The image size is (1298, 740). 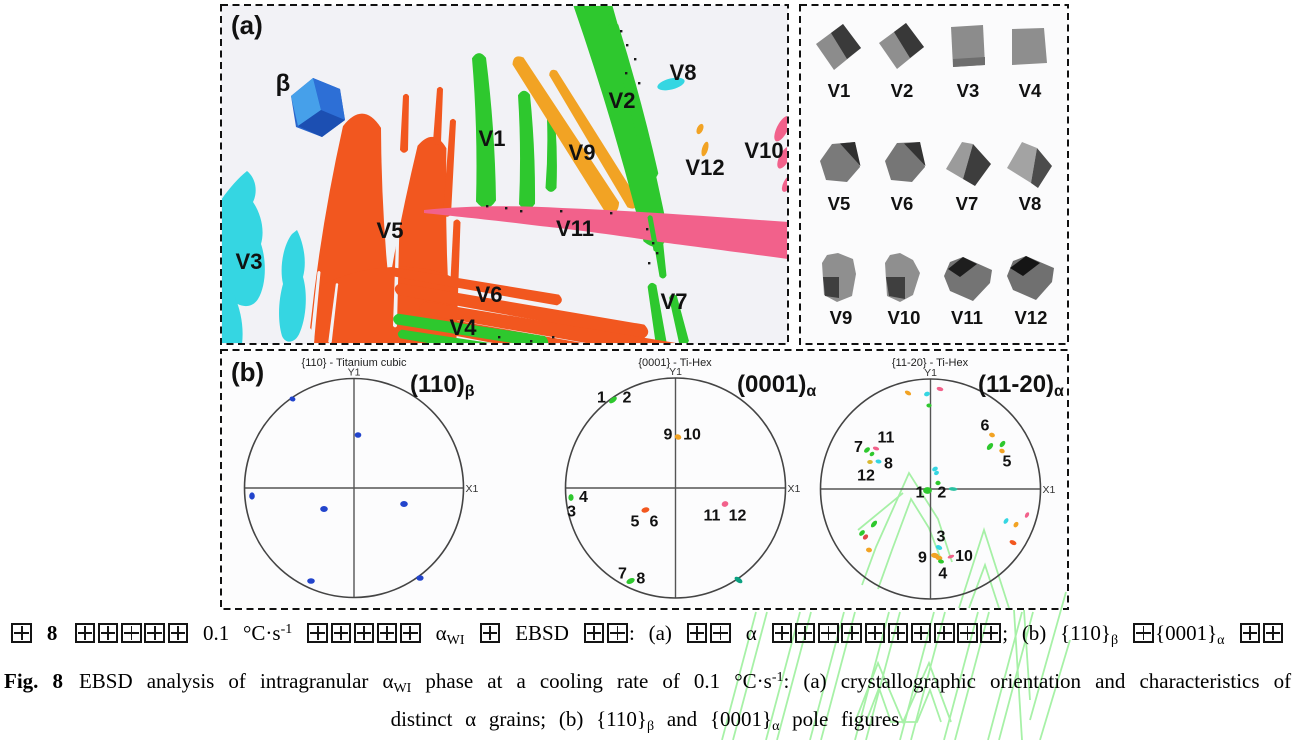 I want to click on svg-text: {110} - Titanium cubic, so click(x=354, y=363).